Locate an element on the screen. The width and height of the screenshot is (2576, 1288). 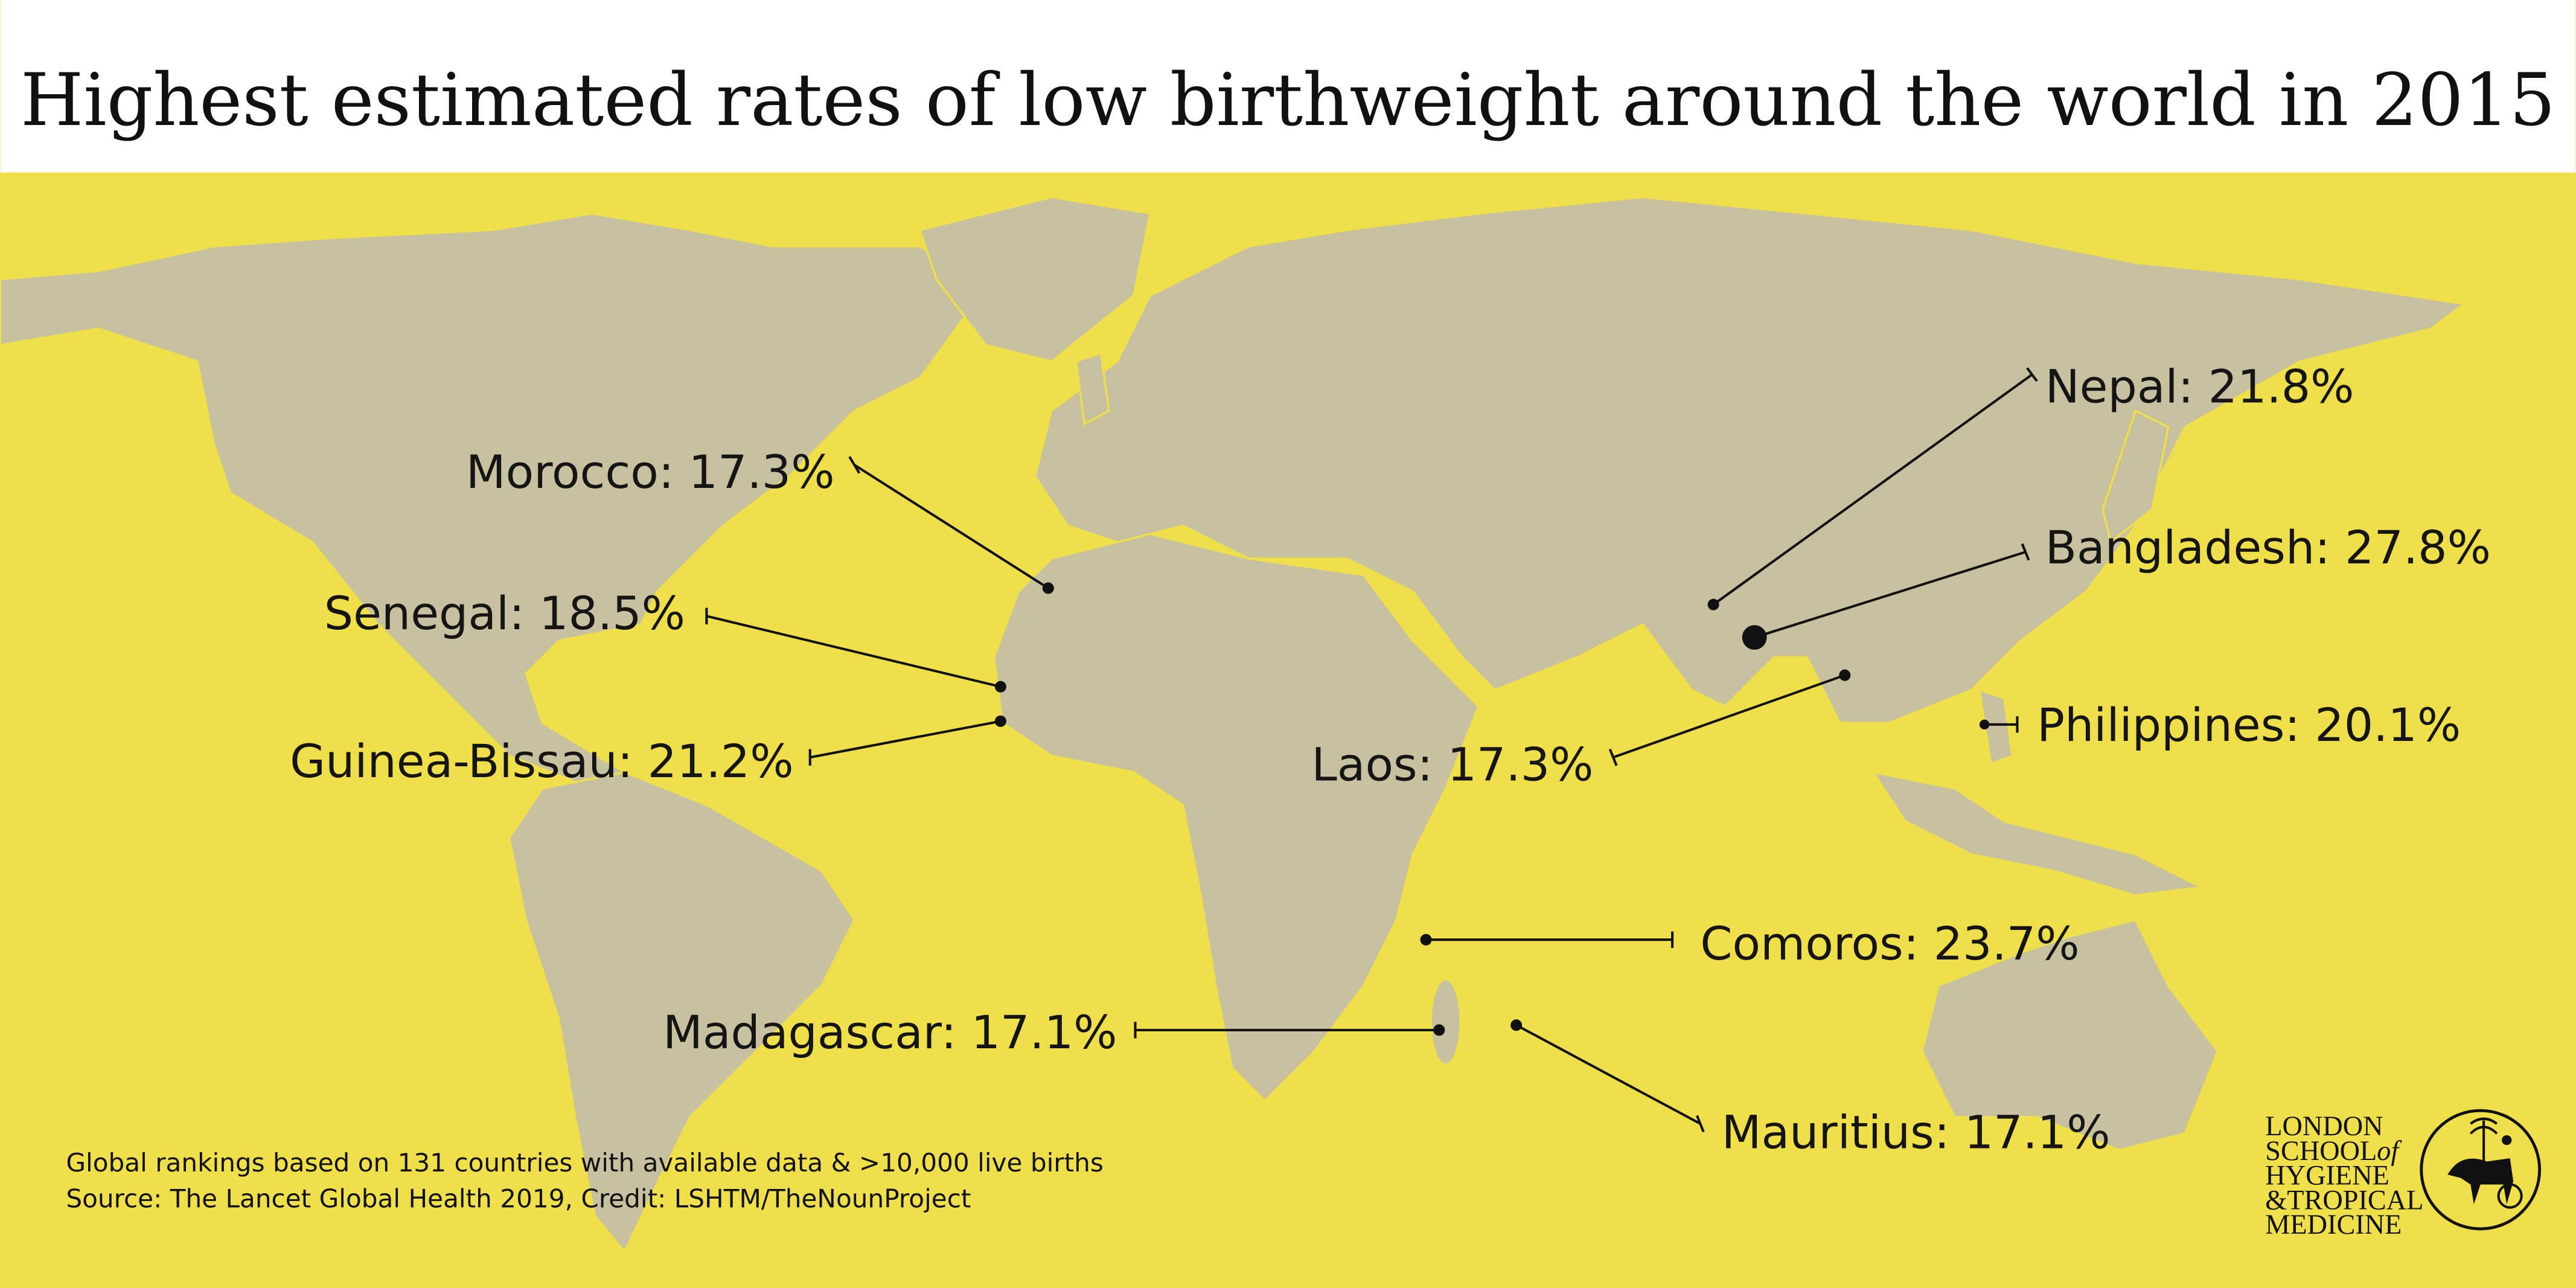
logo-text-of: of is located at coordinates (2389, 1151).